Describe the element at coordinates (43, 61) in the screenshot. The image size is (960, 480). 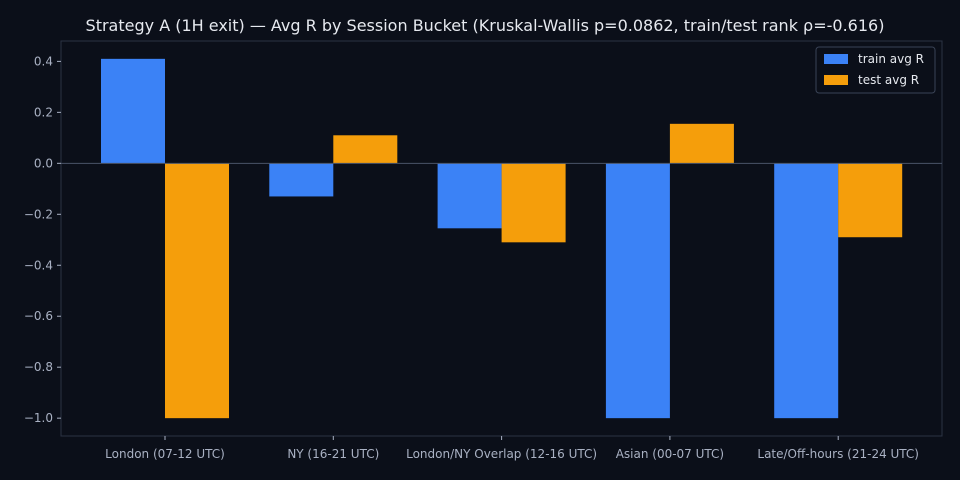
I see `y-tick-label: 0.4` at that location.